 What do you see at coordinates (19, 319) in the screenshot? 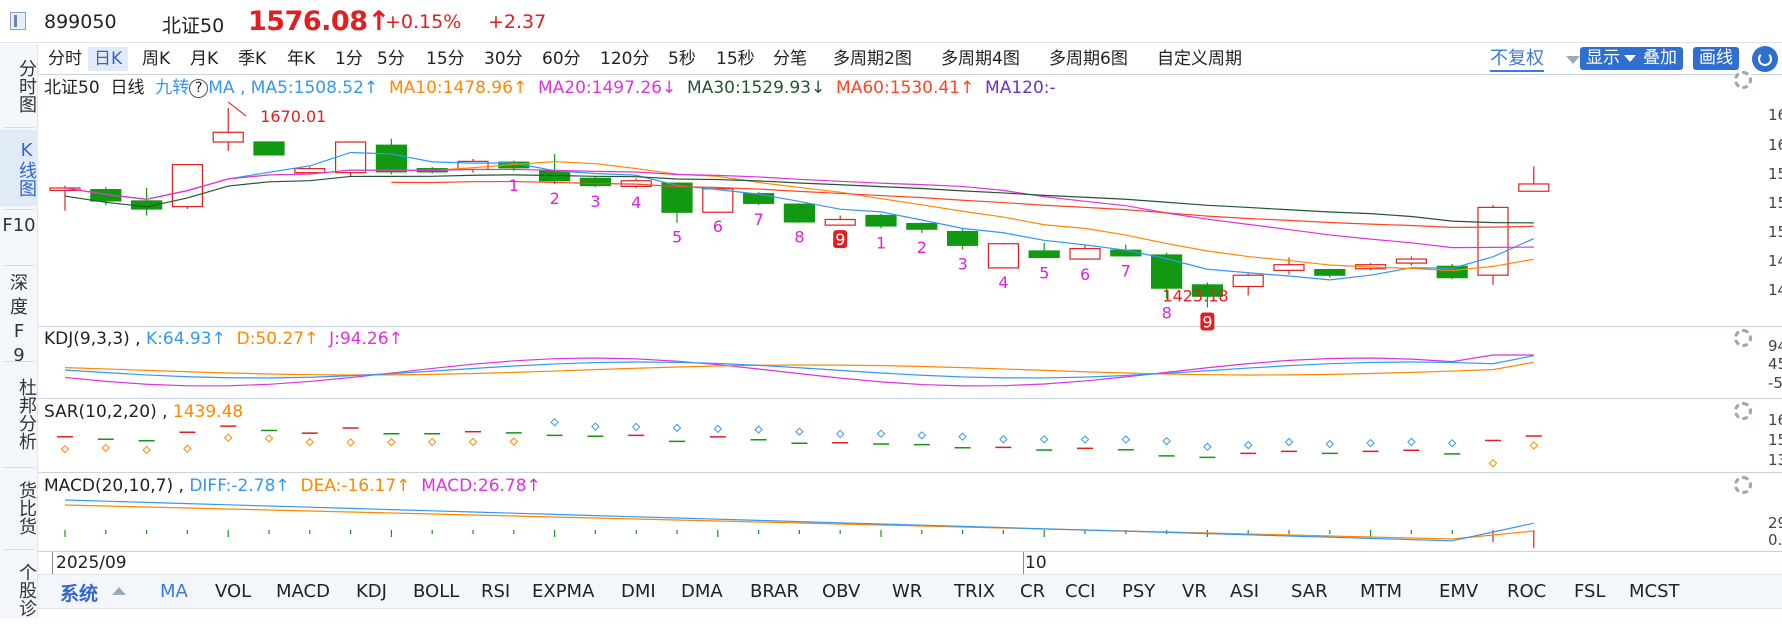
I see `nav-depth-f9: 深度F9` at bounding box center [19, 319].